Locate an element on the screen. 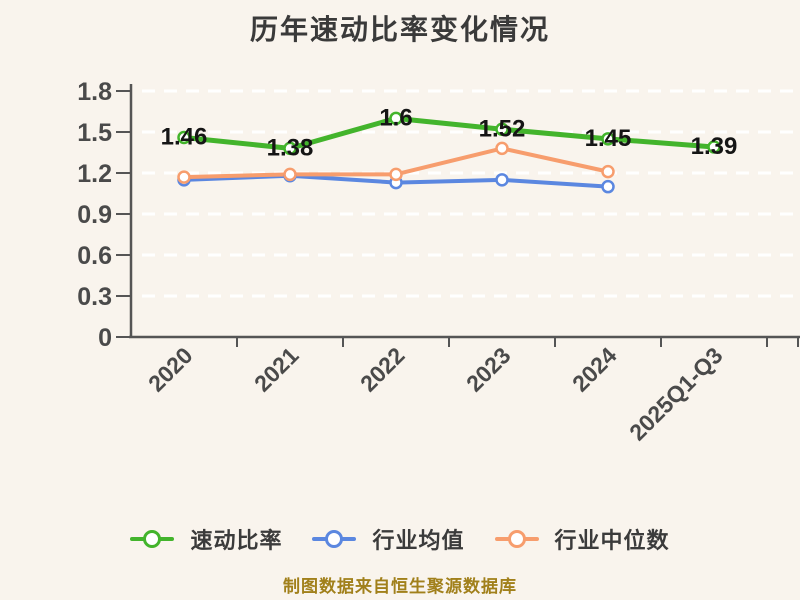 The height and width of the screenshot is (600, 800). data-label: 1.39 is located at coordinates (714, 146).